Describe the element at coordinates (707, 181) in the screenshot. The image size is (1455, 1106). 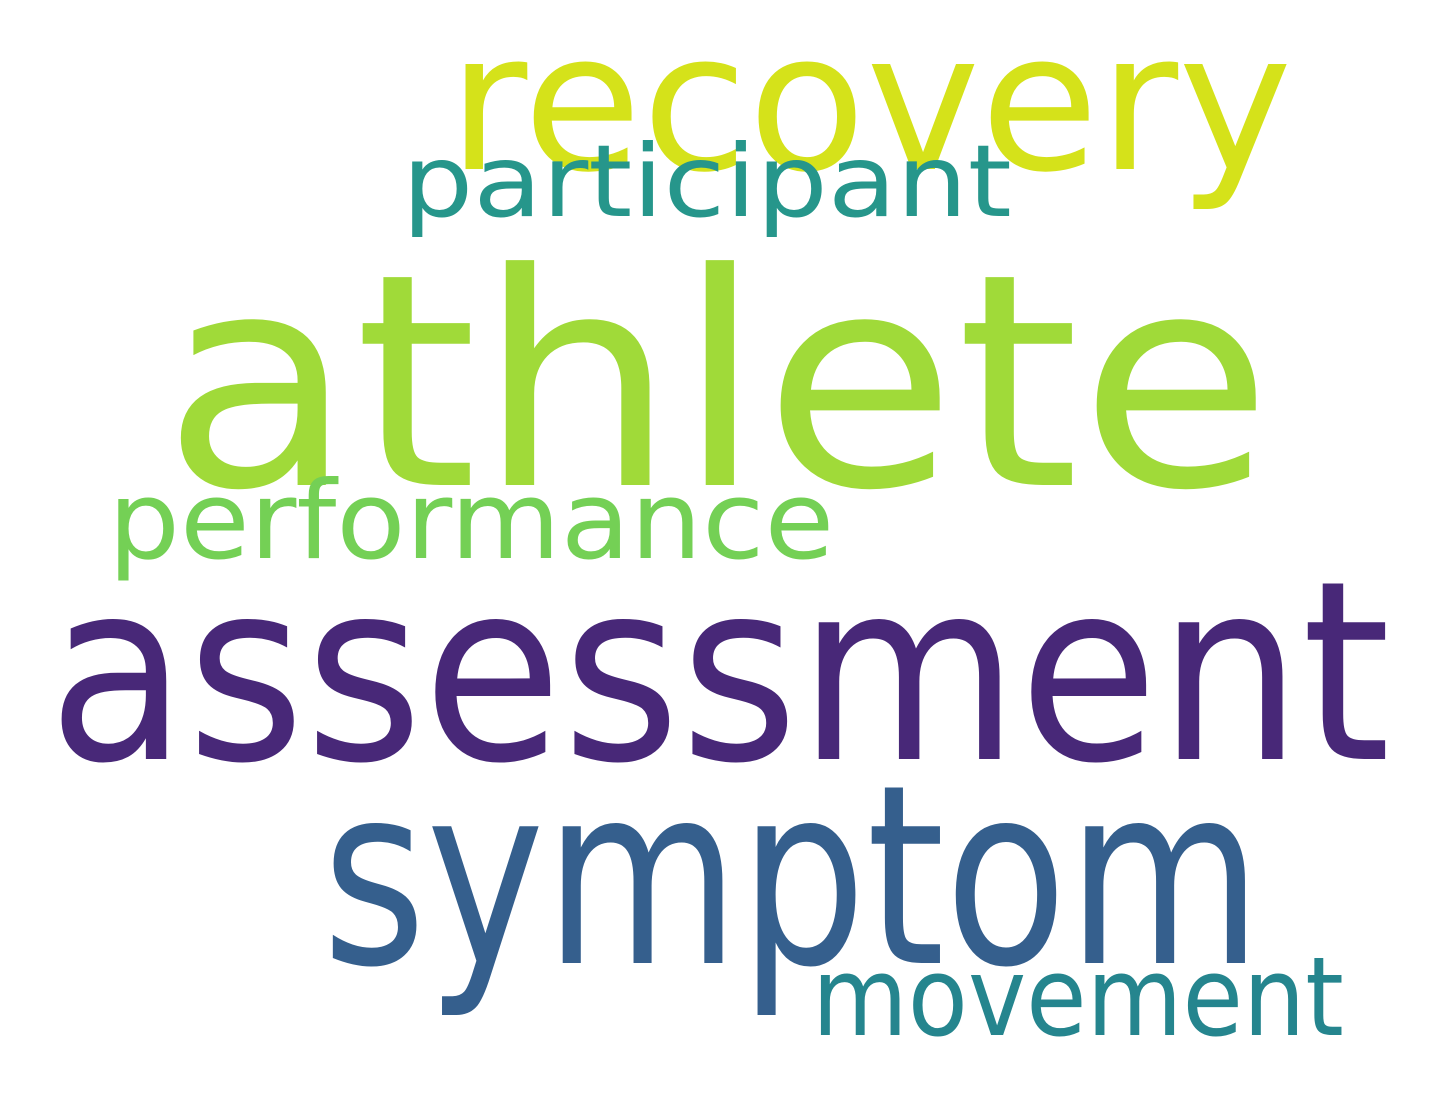
I see `word-participant: participant` at that location.